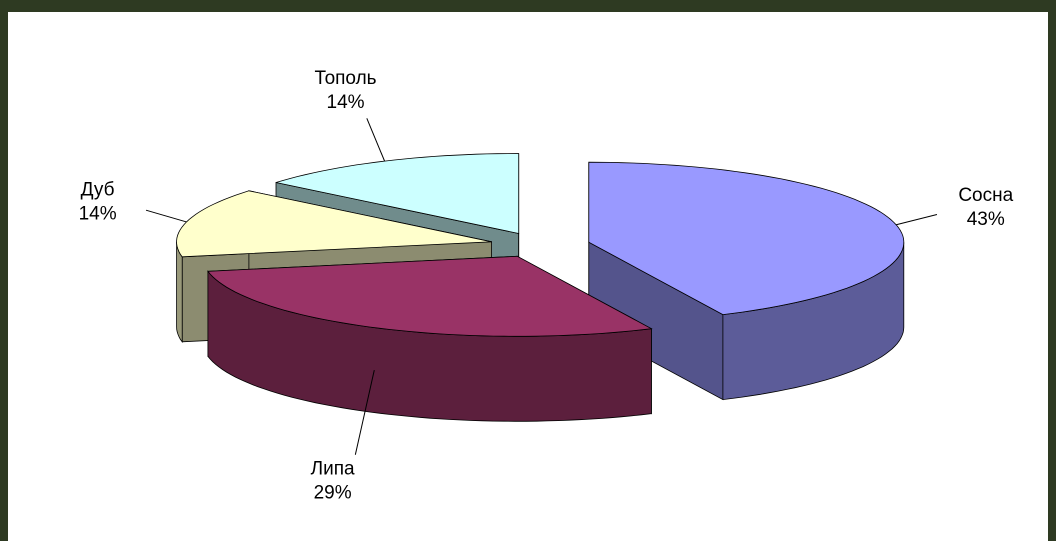 This screenshot has height=541, width=1056. Describe the element at coordinates (985, 195) in the screenshot. I see `slice-label: Сосна` at that location.